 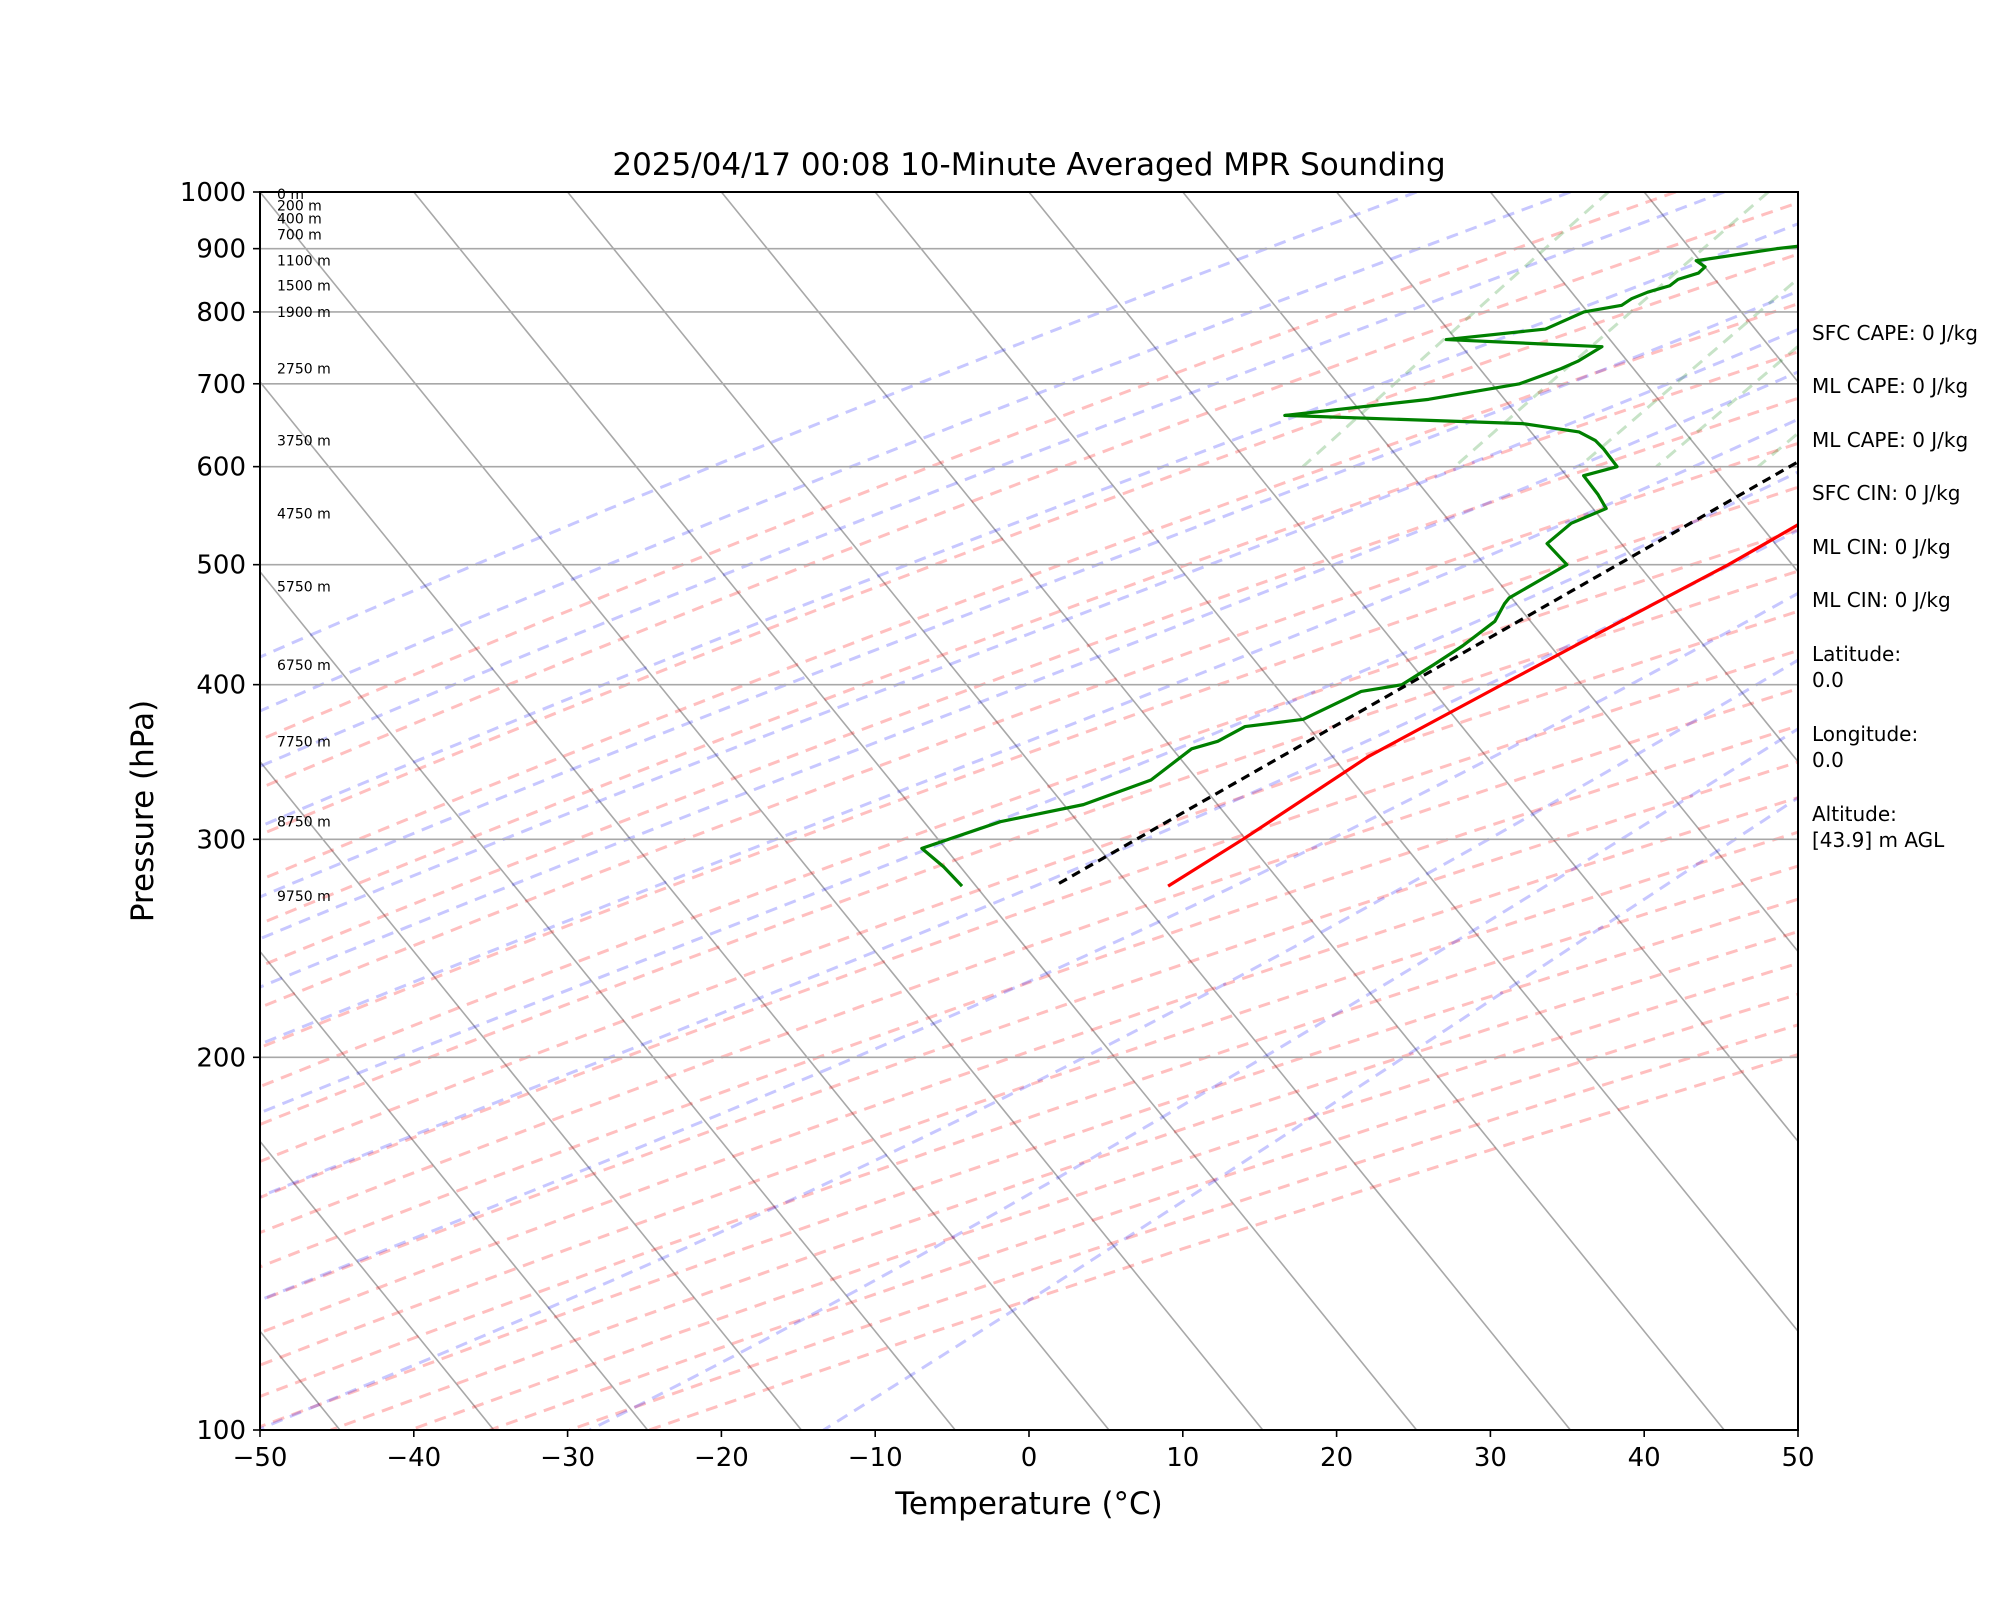 What do you see at coordinates (304, 897) in the screenshot?
I see `height-label: 9750 m` at bounding box center [304, 897].